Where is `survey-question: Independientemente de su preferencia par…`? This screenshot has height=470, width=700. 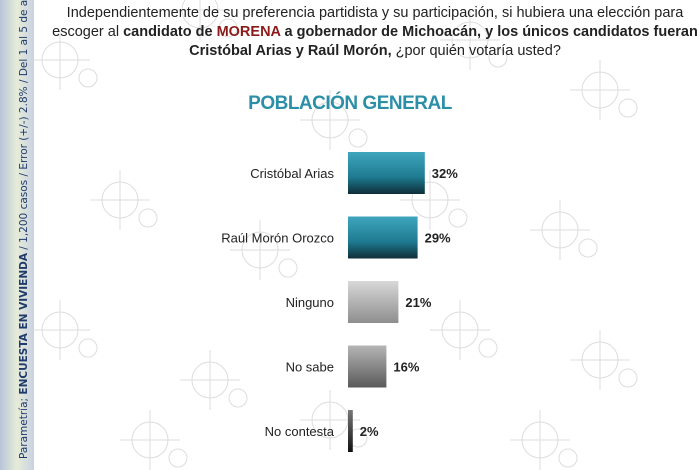
survey-question: Independientemente de su preferencia par… is located at coordinates (375, 32).